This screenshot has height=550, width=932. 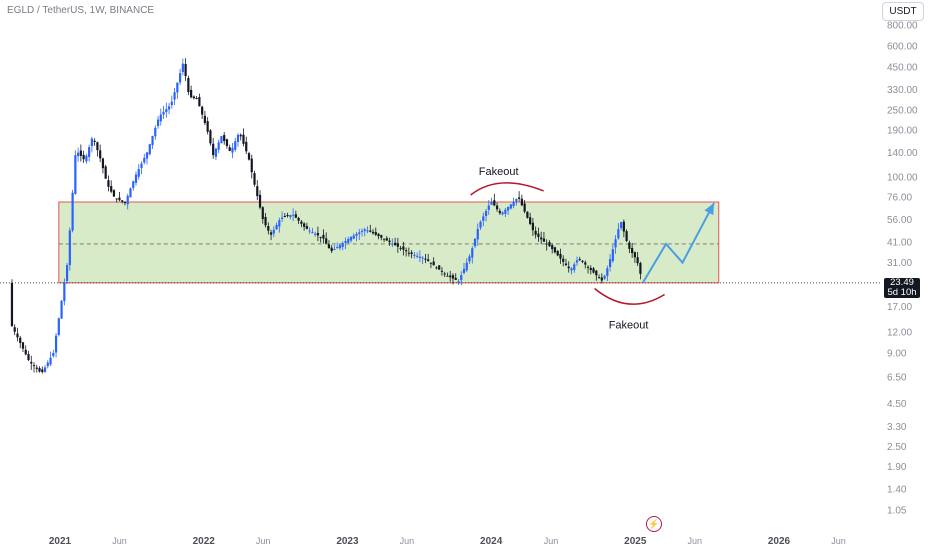 What do you see at coordinates (499, 172) in the screenshot?
I see `fakeout-label-top: Fakeout` at bounding box center [499, 172].